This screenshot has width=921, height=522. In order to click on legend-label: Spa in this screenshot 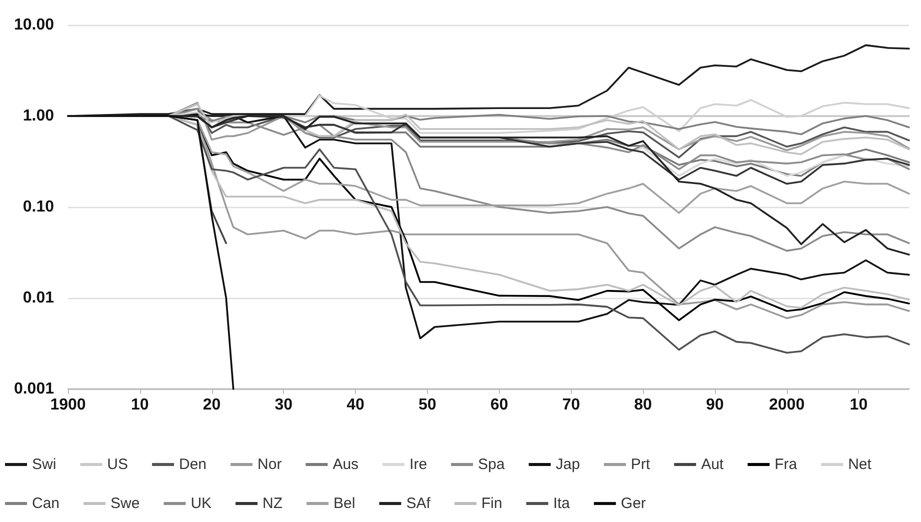, I will do `click(492, 464)`.